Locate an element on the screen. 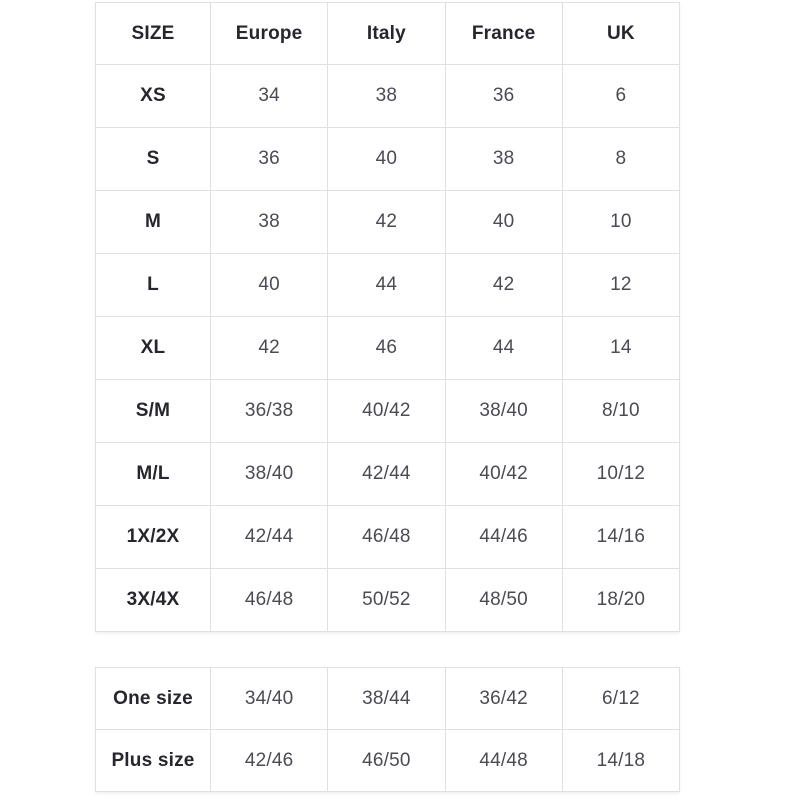 This screenshot has height=800, width=800. row-label: M is located at coordinates (153, 222).